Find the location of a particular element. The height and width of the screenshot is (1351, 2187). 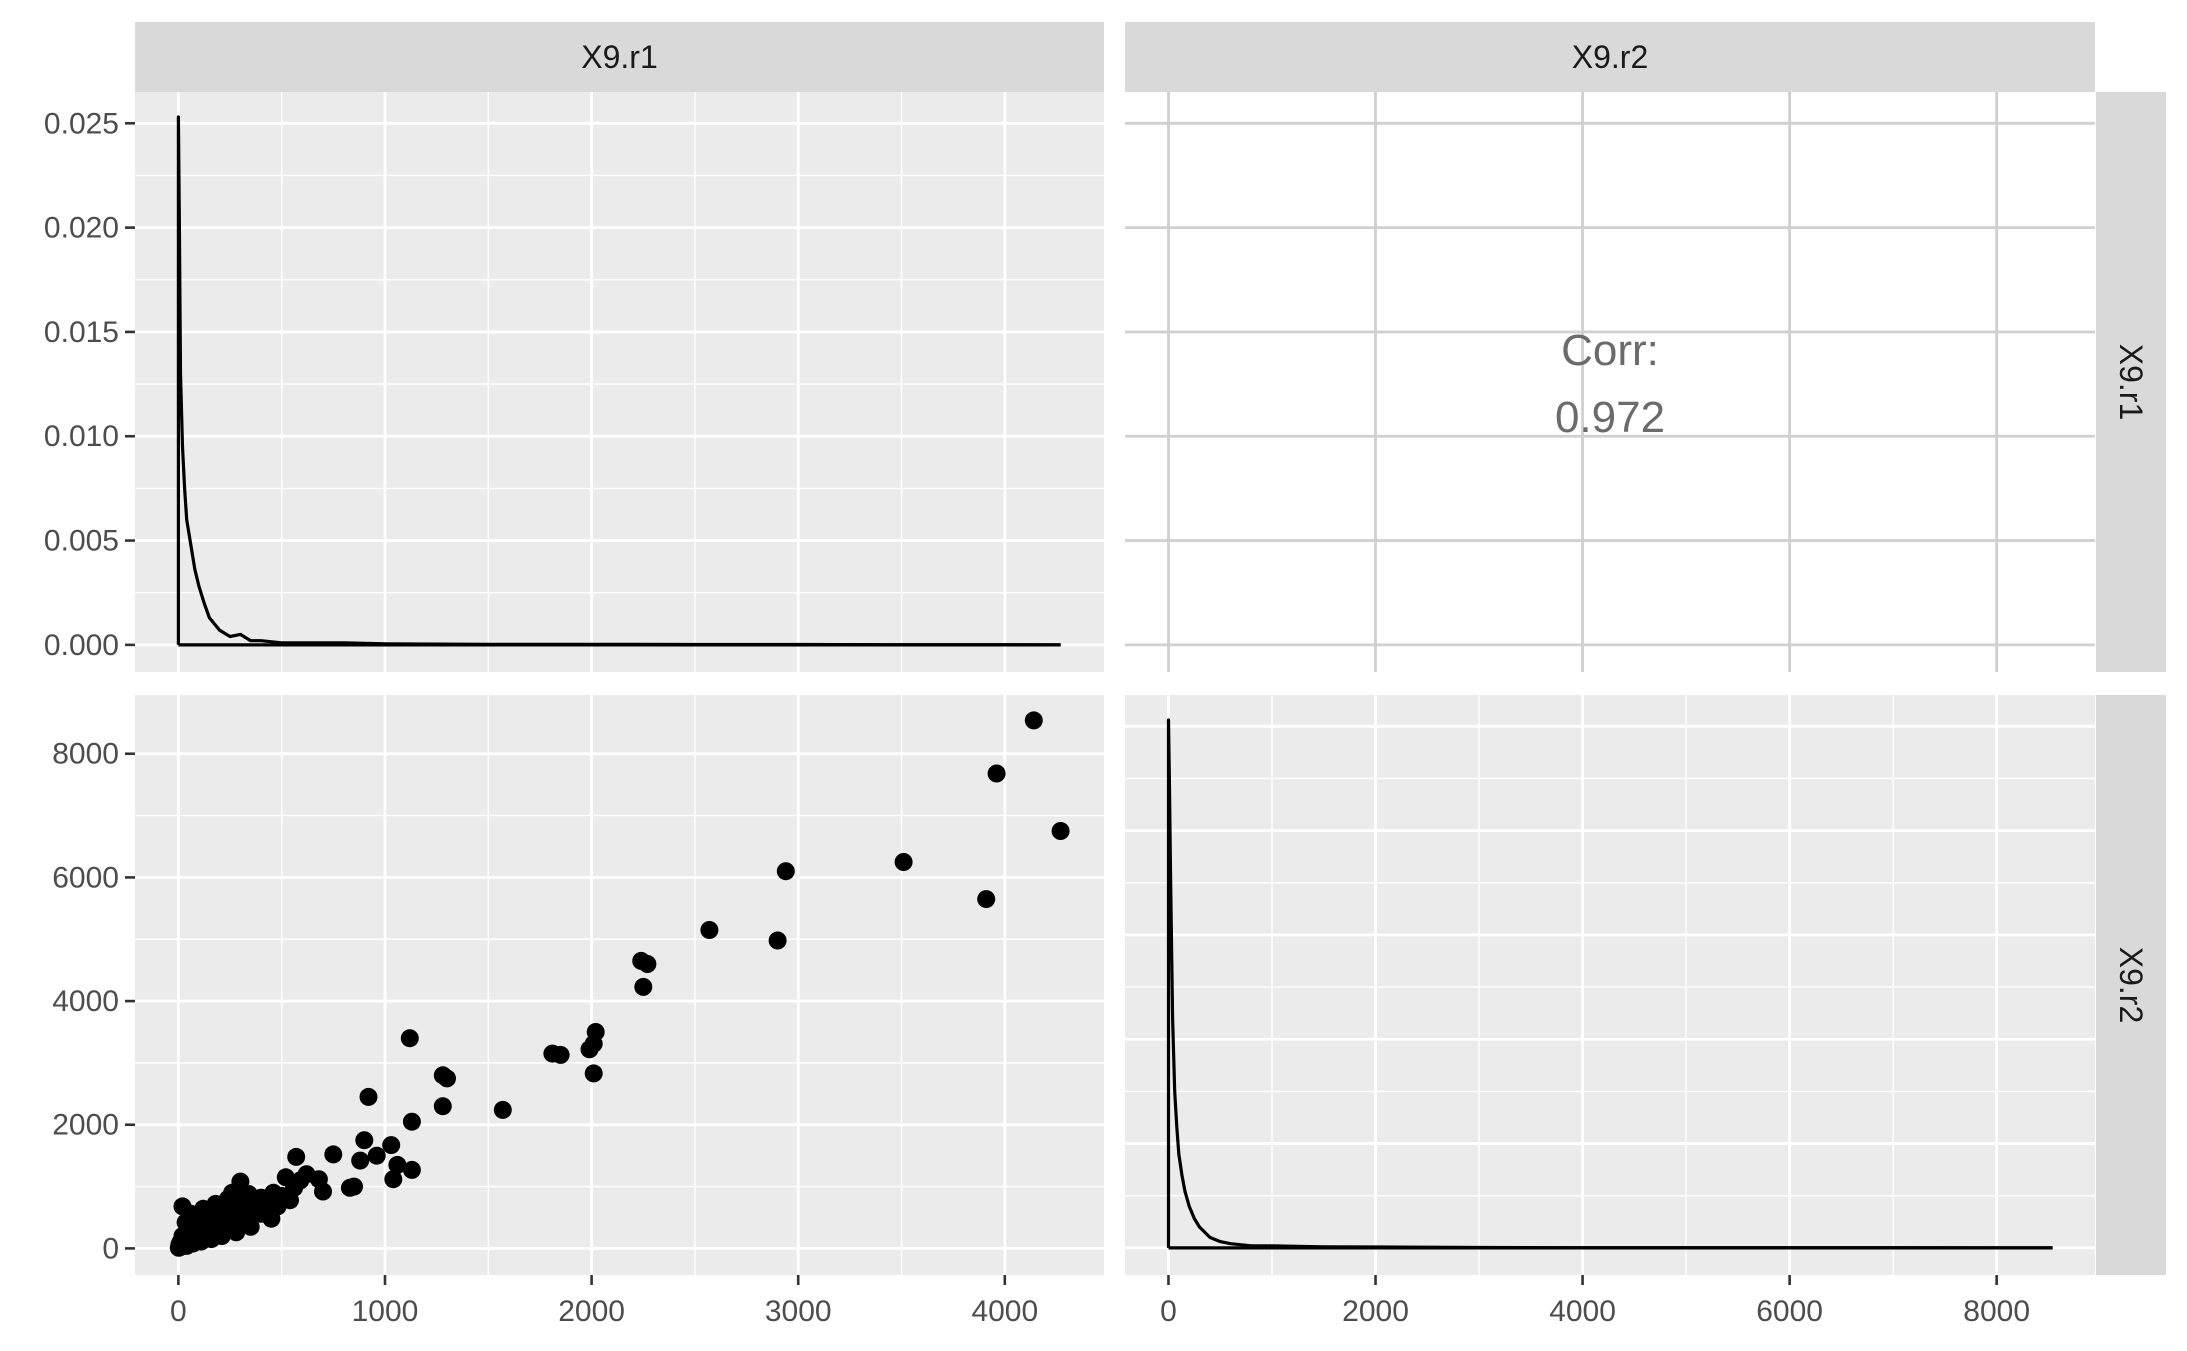

y-tick-label-row1: 0.025 is located at coordinates (81, 123).